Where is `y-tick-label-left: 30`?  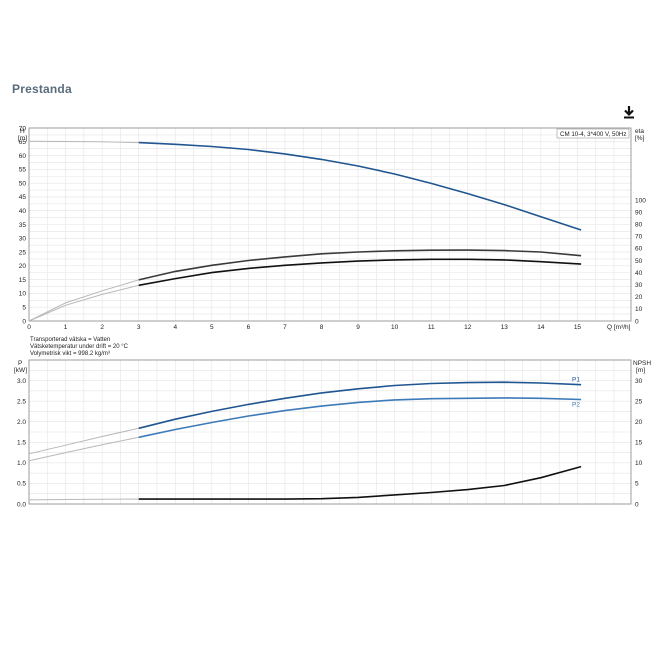
y-tick-label-left: 30 is located at coordinates (23, 239).